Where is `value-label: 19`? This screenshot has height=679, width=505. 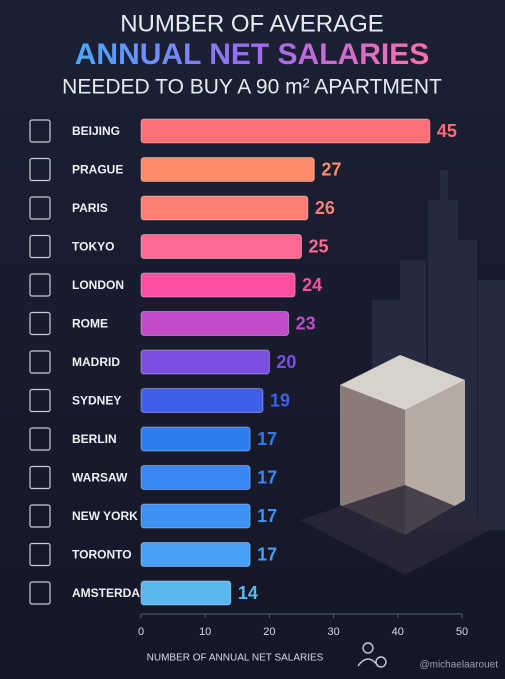 value-label: 19 is located at coordinates (280, 400).